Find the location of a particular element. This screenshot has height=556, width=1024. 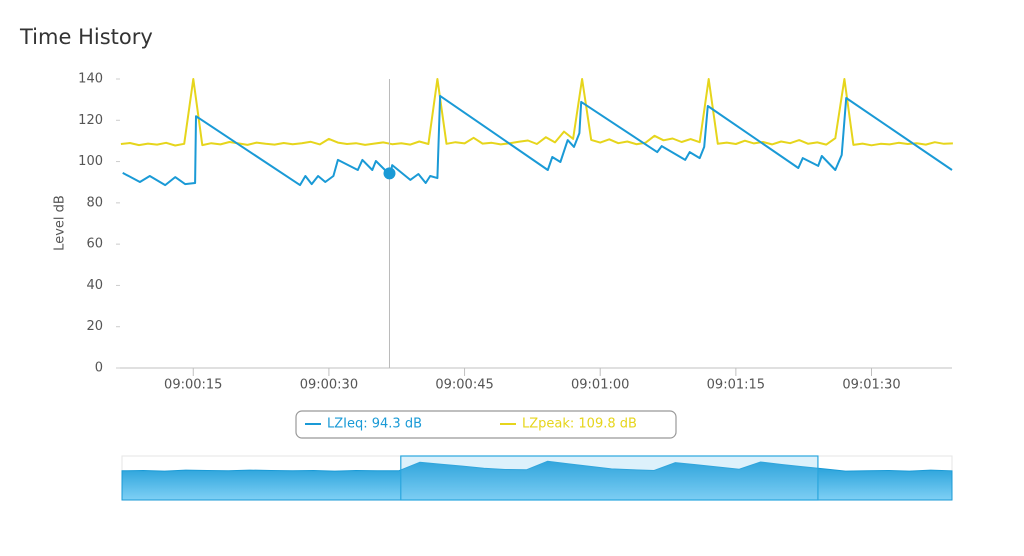

x-tick-label: 09:00:30 is located at coordinates (329, 385).